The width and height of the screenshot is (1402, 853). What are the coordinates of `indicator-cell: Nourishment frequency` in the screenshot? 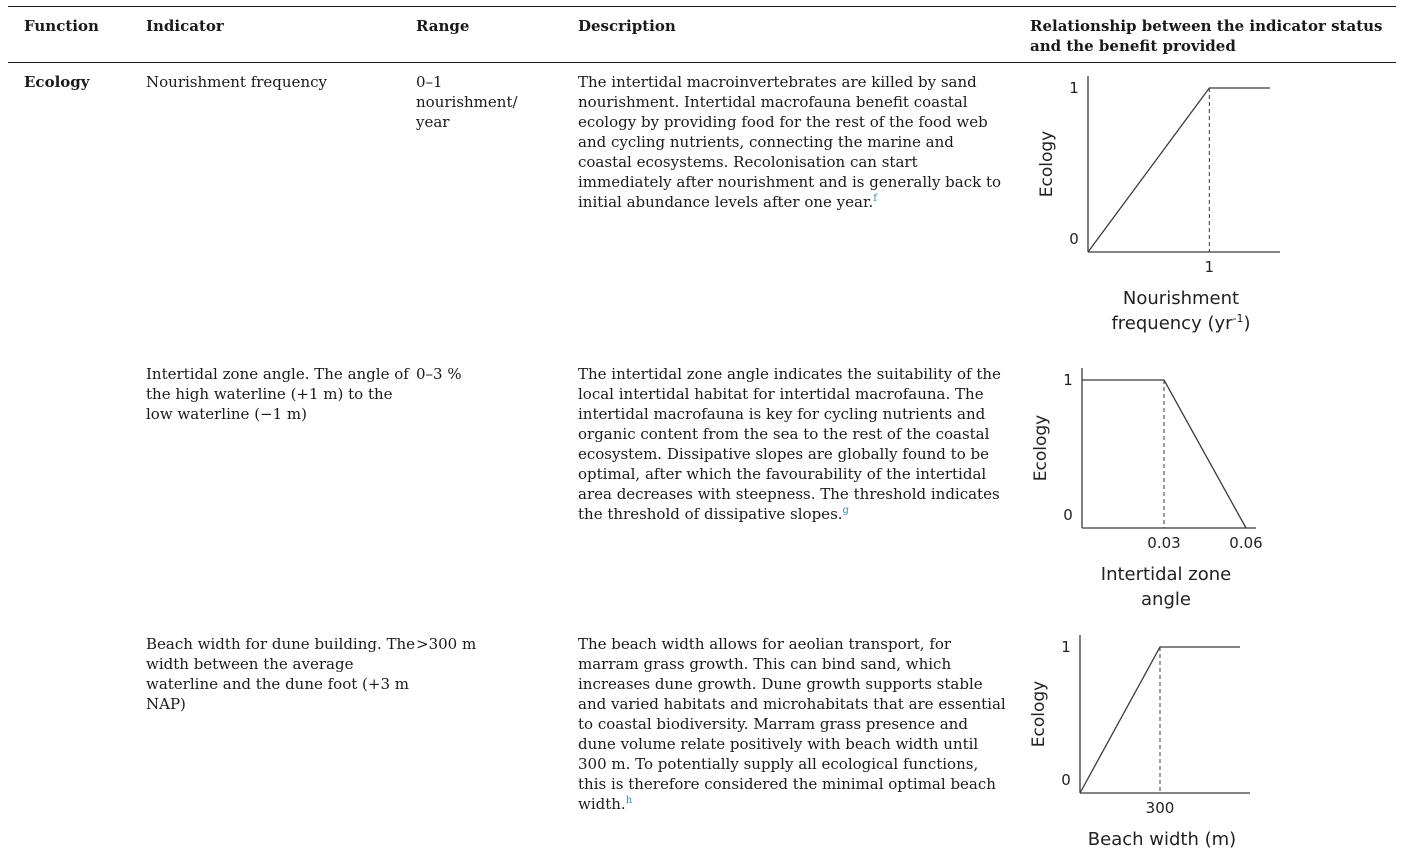 It's located at (236, 82).